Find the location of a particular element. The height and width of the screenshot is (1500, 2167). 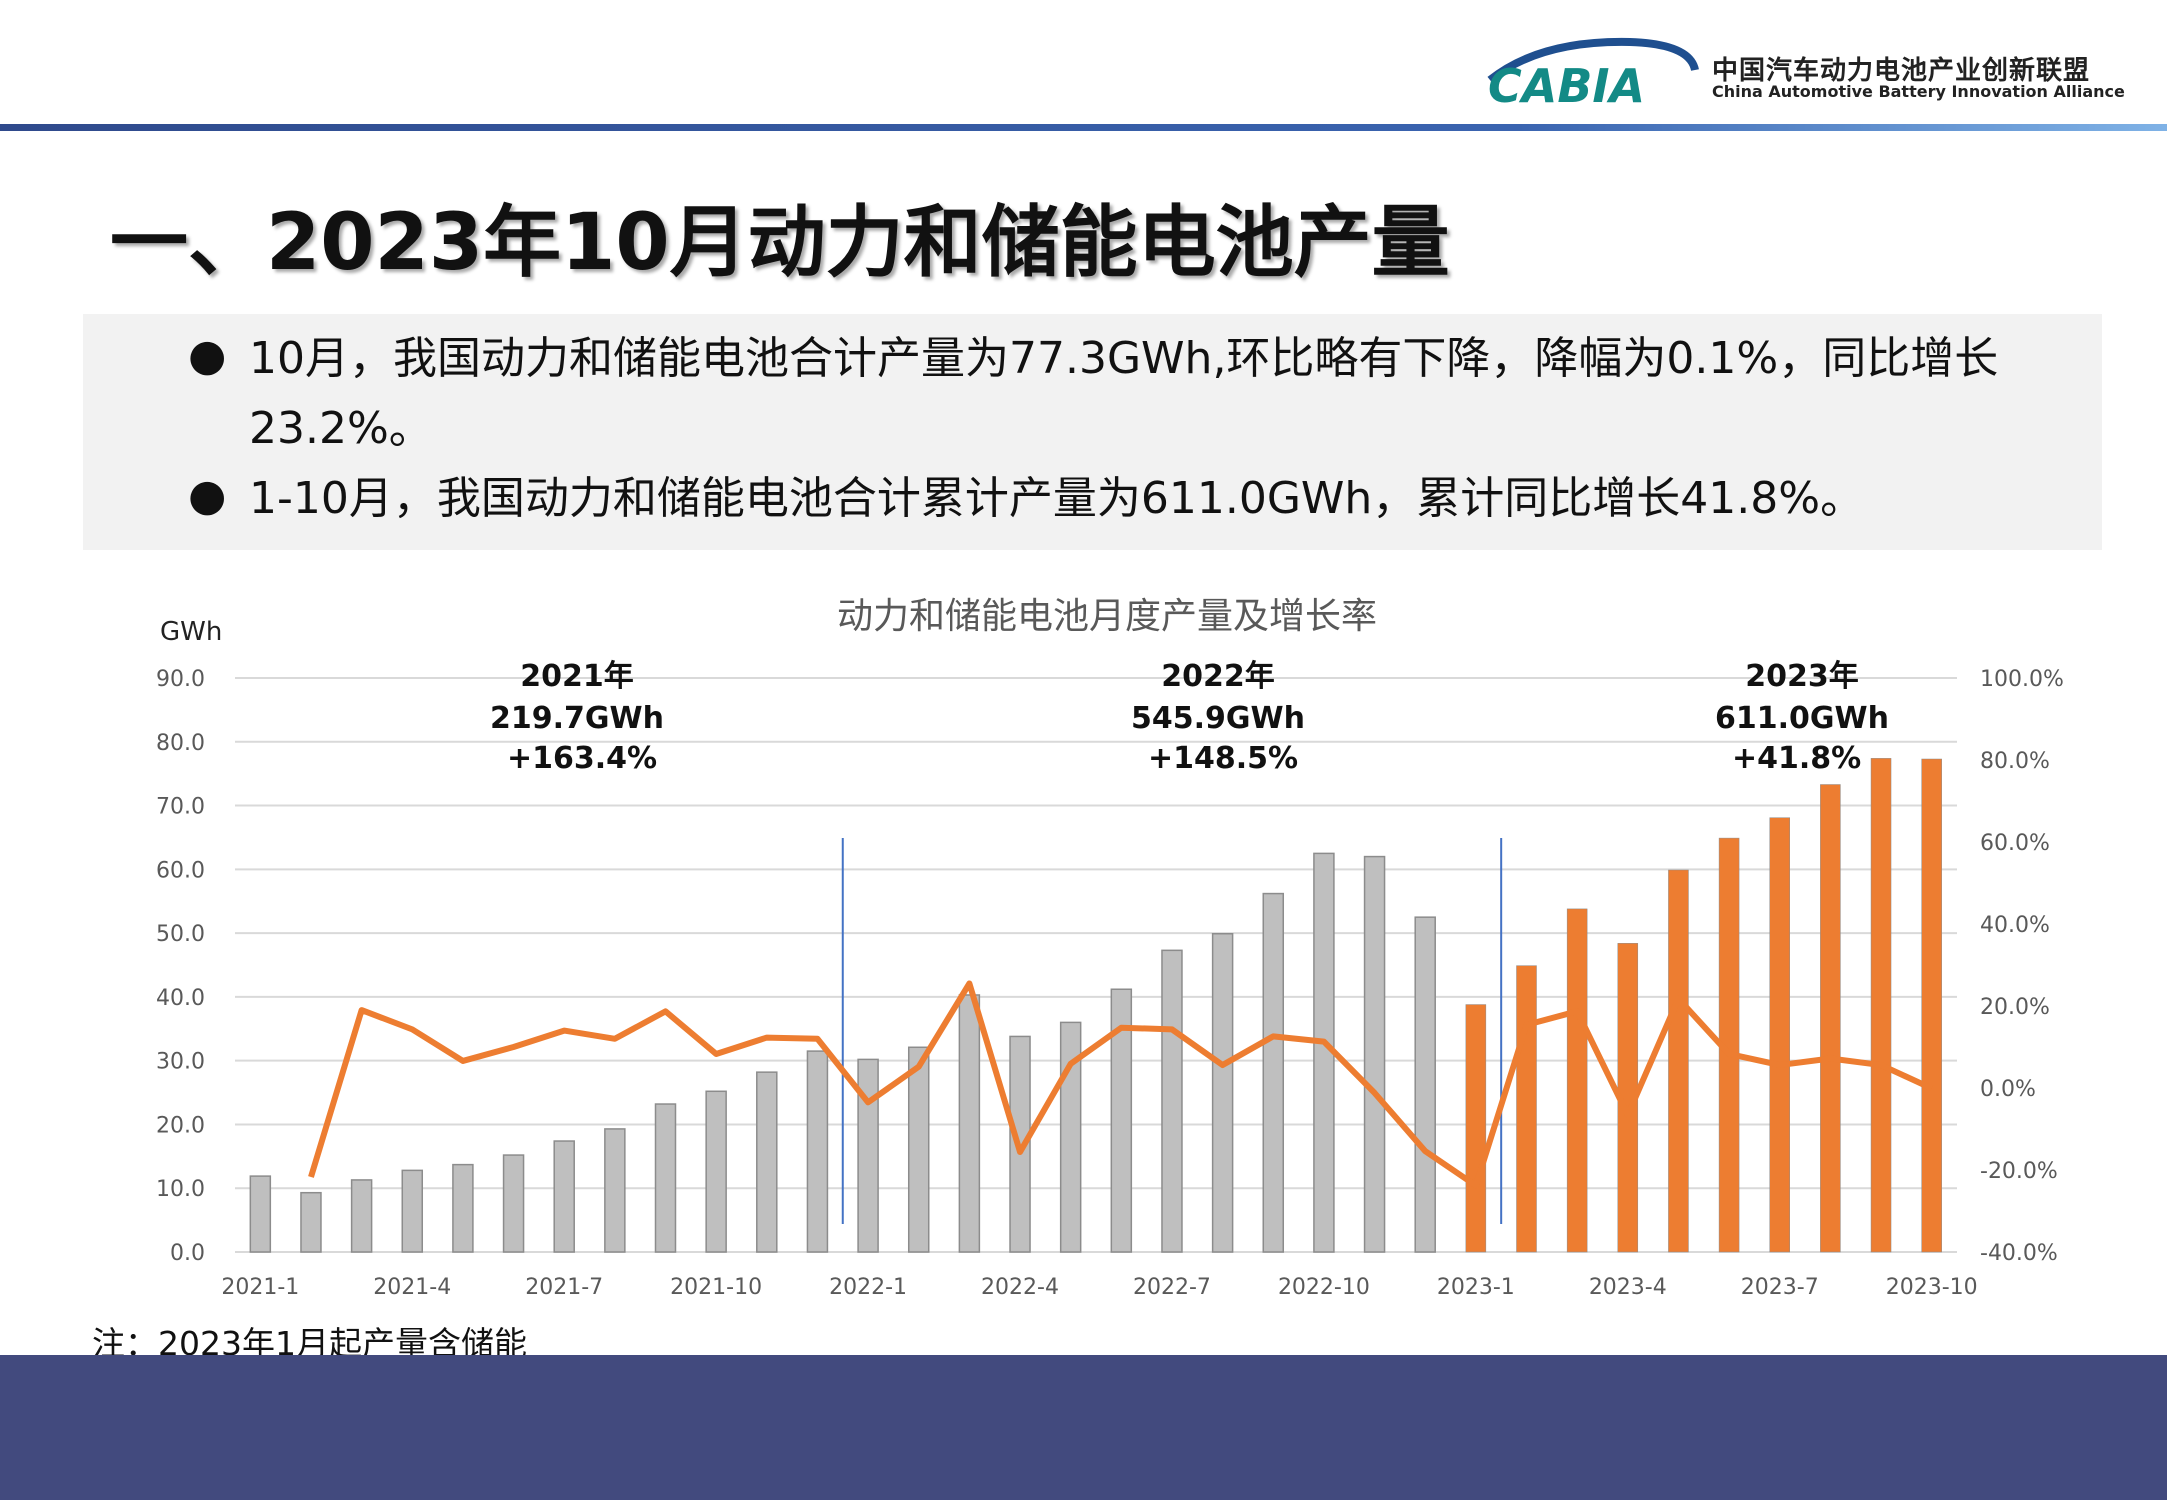

y-axis-label: GWh is located at coordinates (191, 632).